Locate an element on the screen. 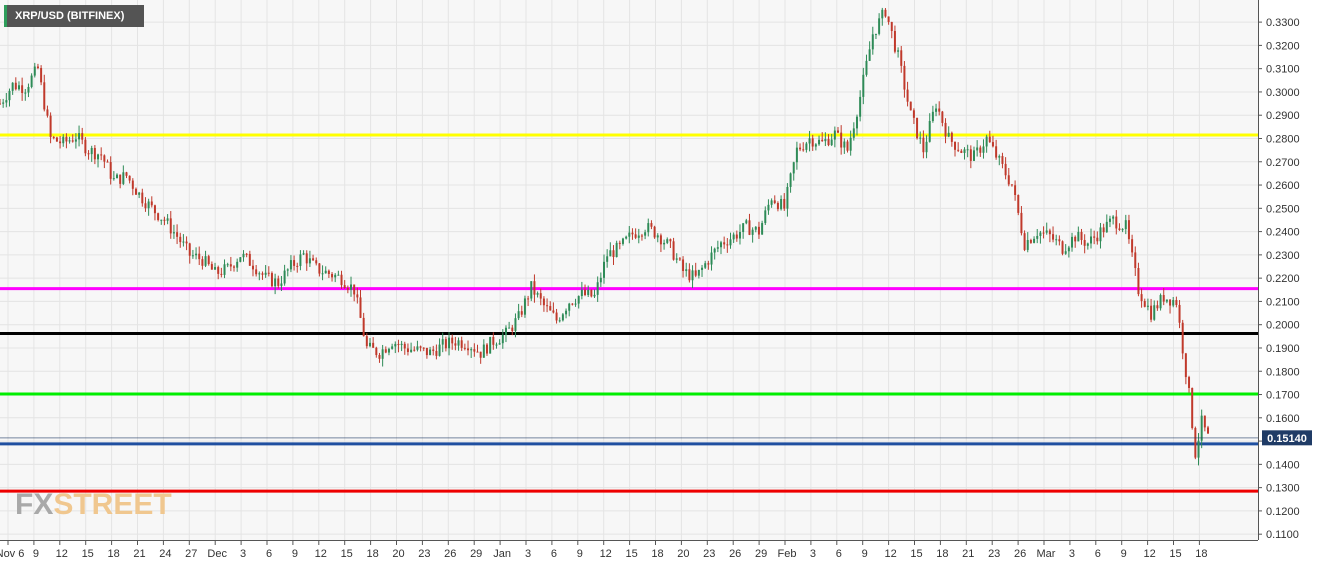 Image resolution: width=1331 pixels, height=571 pixels. time-tick-label: 29 is located at coordinates (476, 554).